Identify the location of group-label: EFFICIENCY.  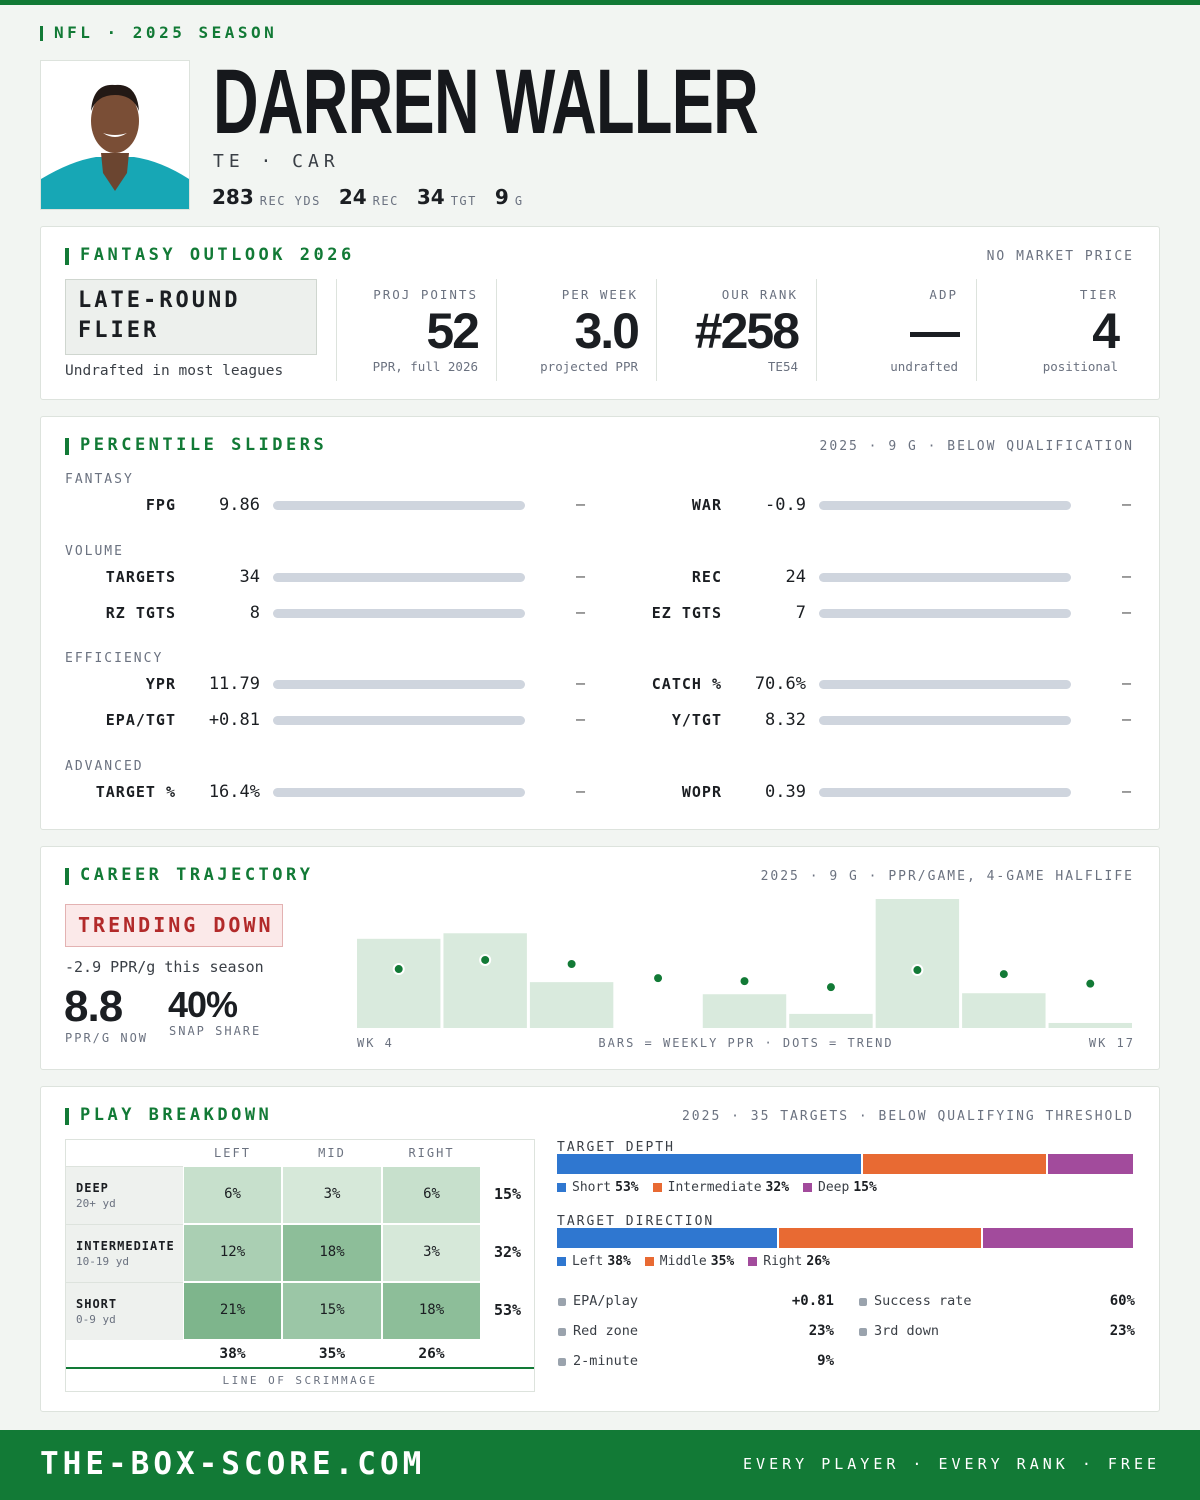
(114, 658).